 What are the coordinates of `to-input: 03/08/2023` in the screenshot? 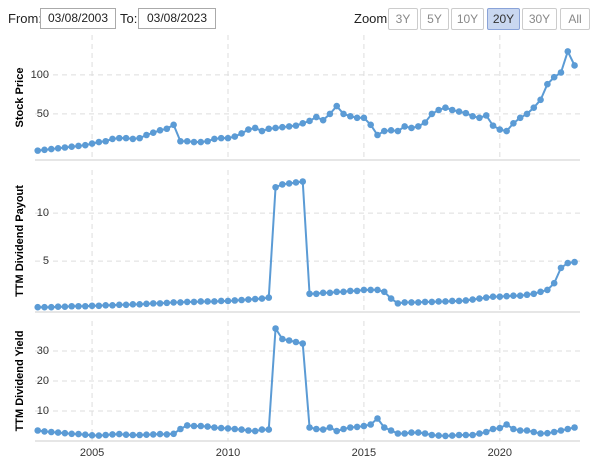 It's located at (177, 18).